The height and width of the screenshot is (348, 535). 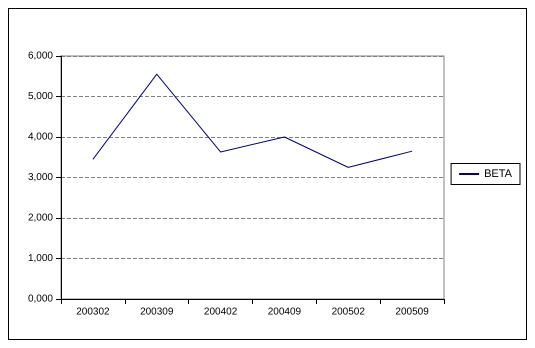 What do you see at coordinates (285, 312) in the screenshot?
I see `x-tick-label: 200409` at bounding box center [285, 312].